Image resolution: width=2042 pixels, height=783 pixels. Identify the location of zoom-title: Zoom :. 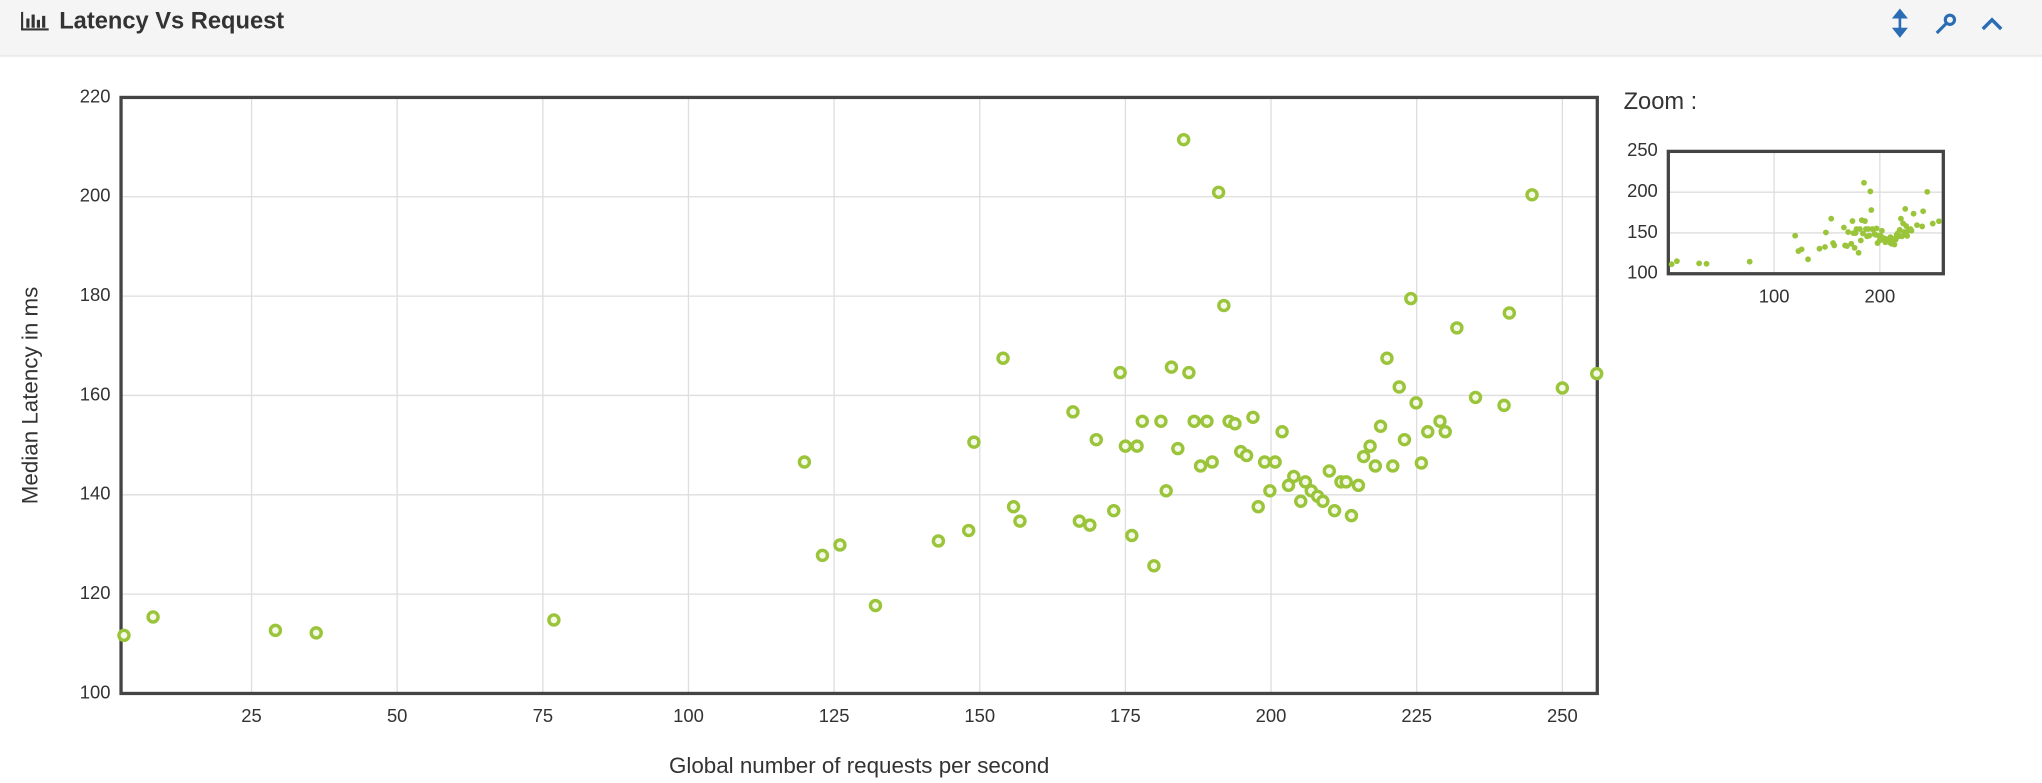
(1661, 102).